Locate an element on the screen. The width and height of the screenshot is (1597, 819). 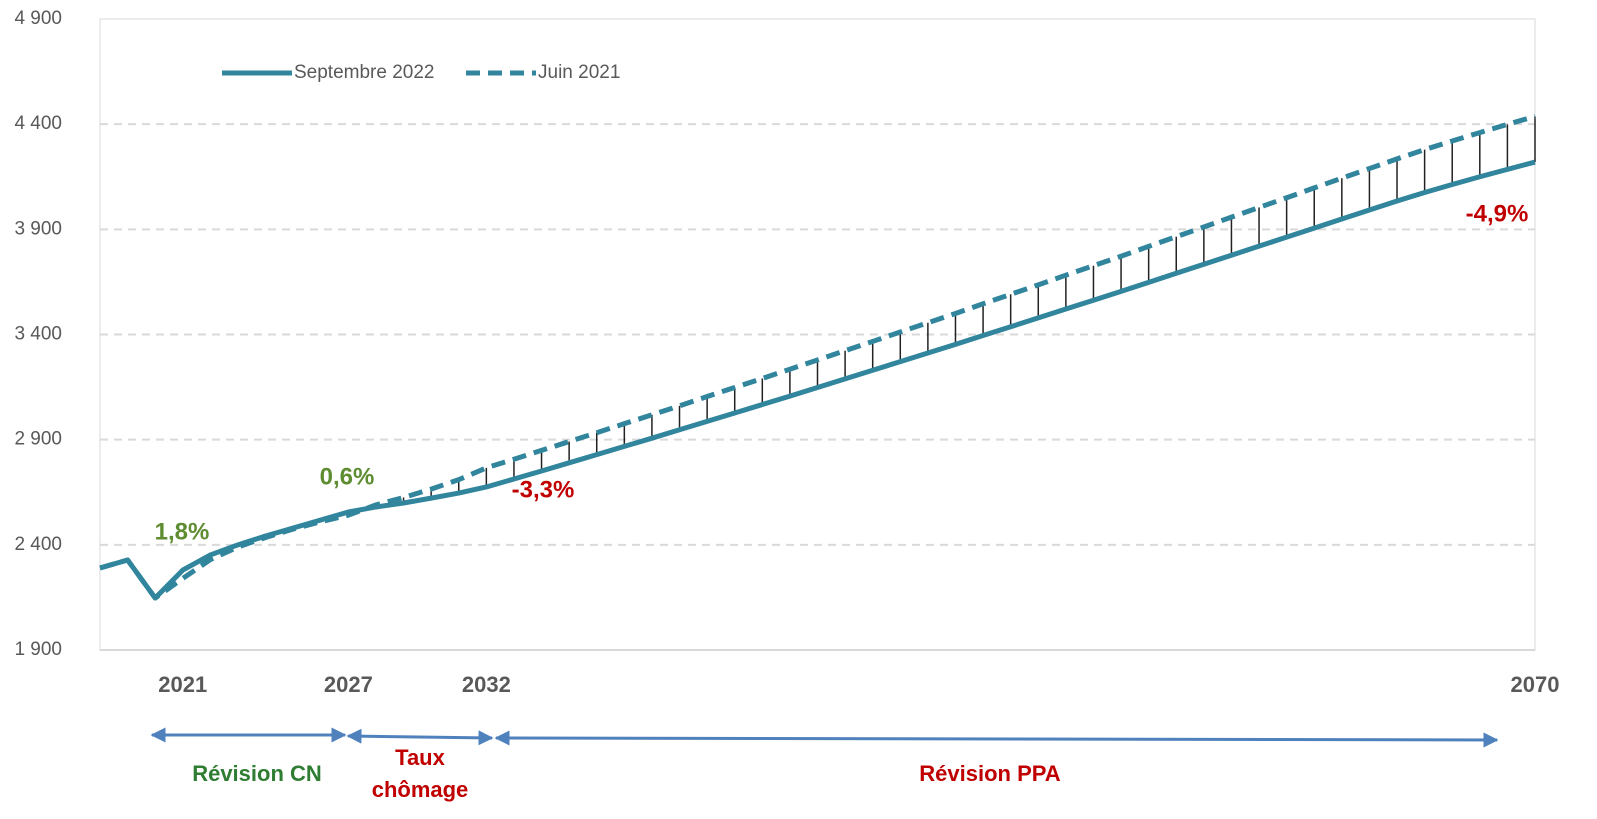
x-tick-label: 2070 is located at coordinates (1535, 684).